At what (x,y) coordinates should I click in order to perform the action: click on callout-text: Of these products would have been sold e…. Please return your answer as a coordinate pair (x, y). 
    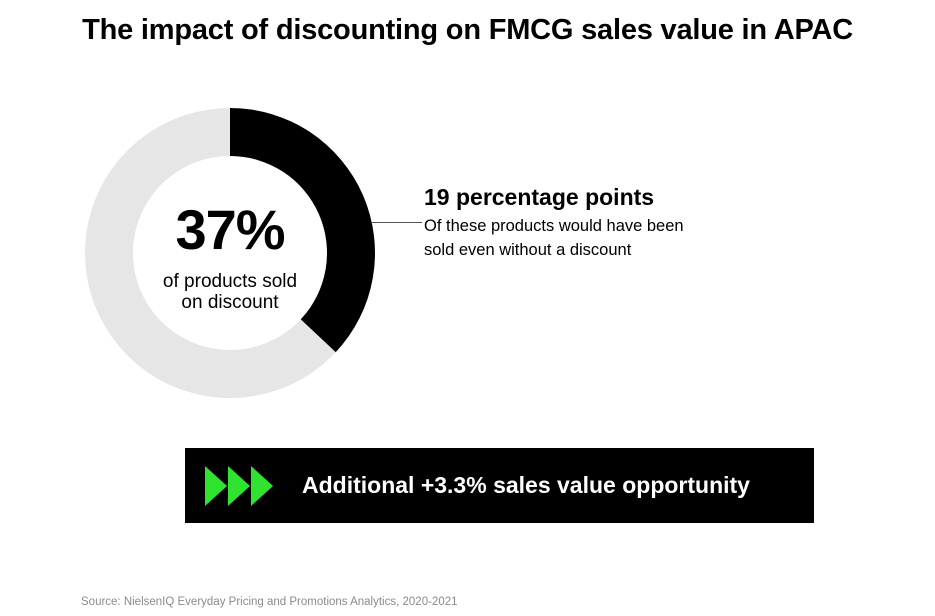
    Looking at the image, I should click on (574, 238).